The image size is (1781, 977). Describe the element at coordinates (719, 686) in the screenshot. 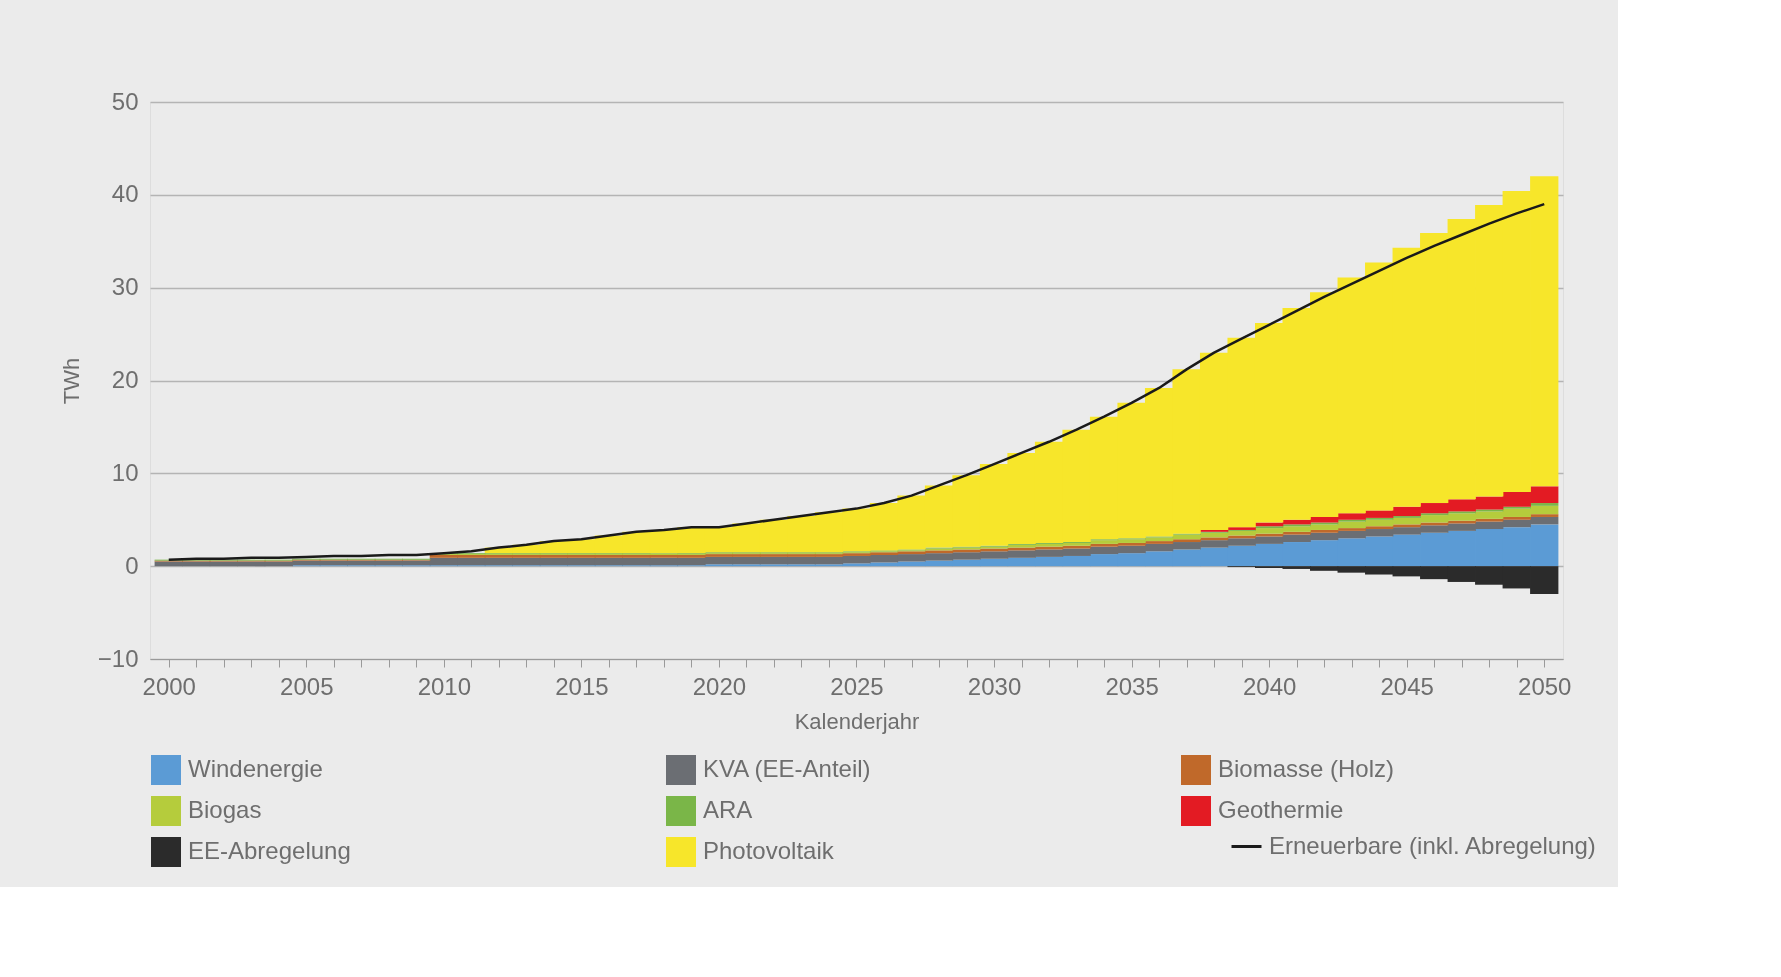

I see `x-tick-label: 2020` at that location.